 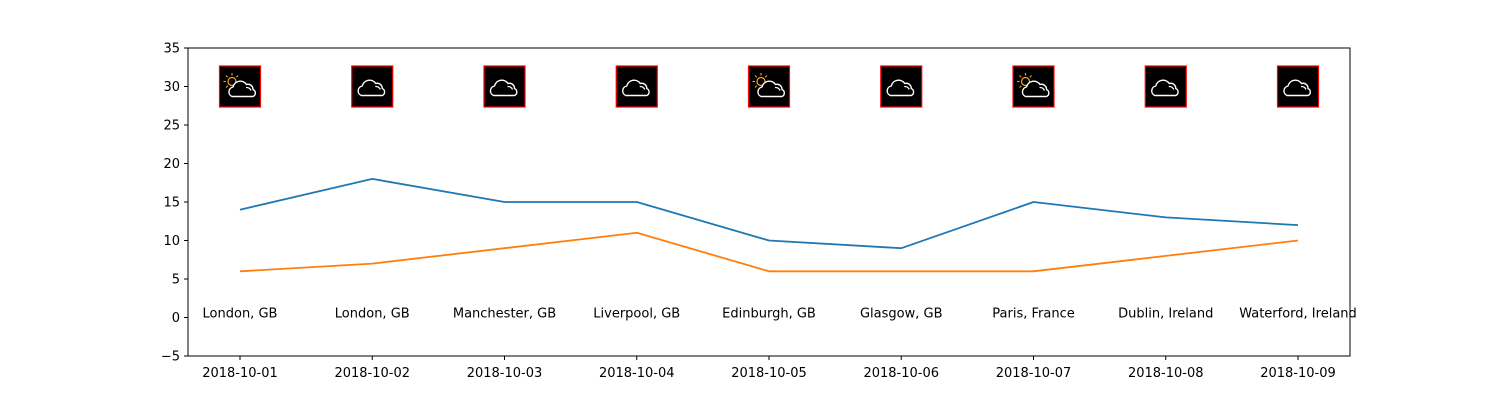 I want to click on city-label: Waterford, Ireland, so click(x=1298, y=314).